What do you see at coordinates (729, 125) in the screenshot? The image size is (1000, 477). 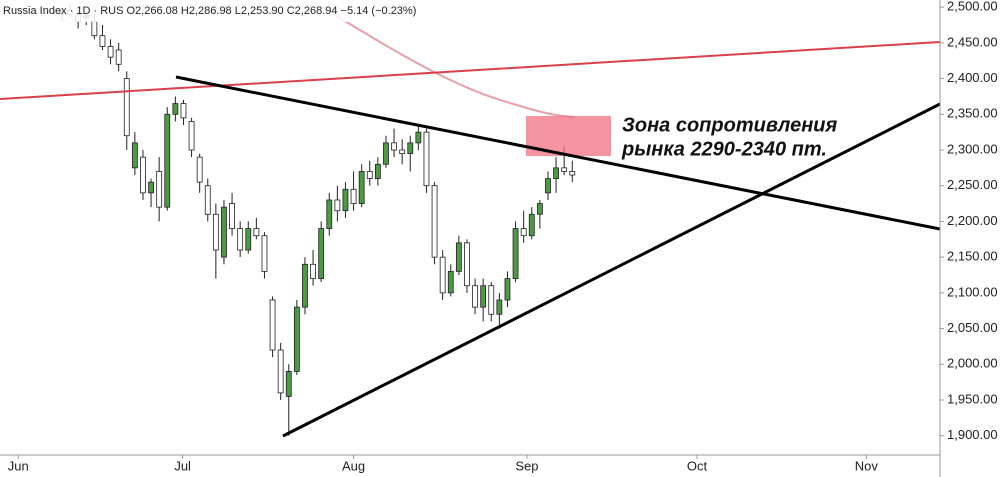 I see `annotation: Зона сопротивления` at bounding box center [729, 125].